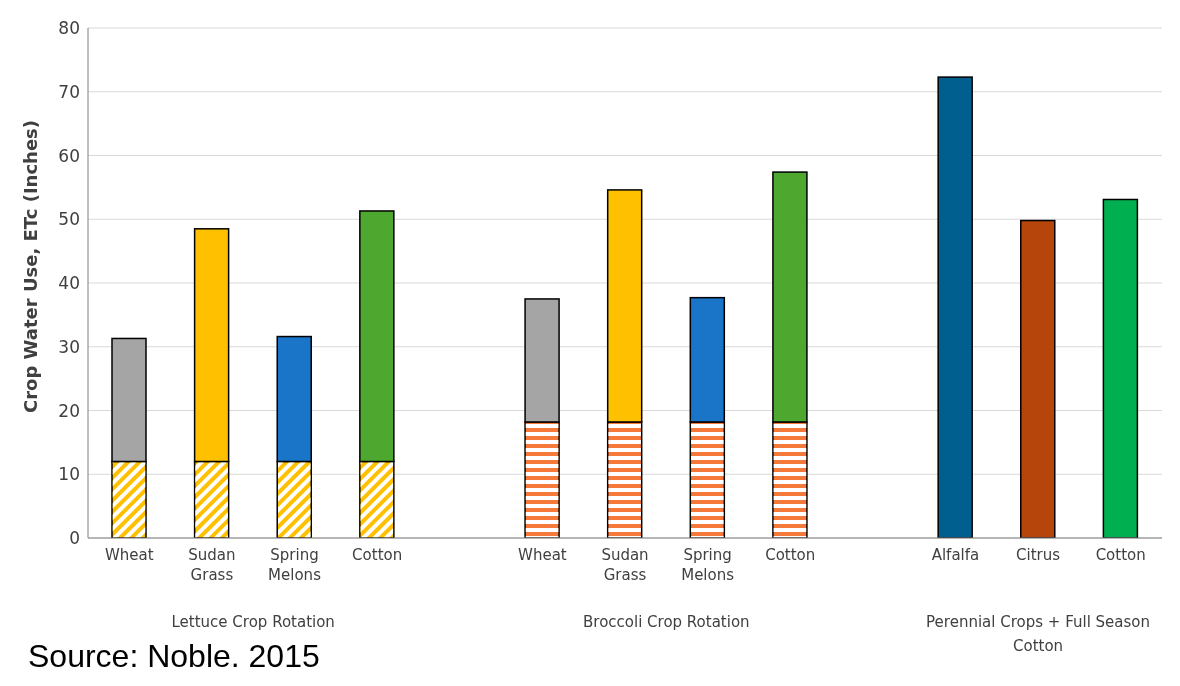 The image size is (1180, 686). I want to click on text: Perennial Crops + Full Season Cotton, so click(1038, 634).